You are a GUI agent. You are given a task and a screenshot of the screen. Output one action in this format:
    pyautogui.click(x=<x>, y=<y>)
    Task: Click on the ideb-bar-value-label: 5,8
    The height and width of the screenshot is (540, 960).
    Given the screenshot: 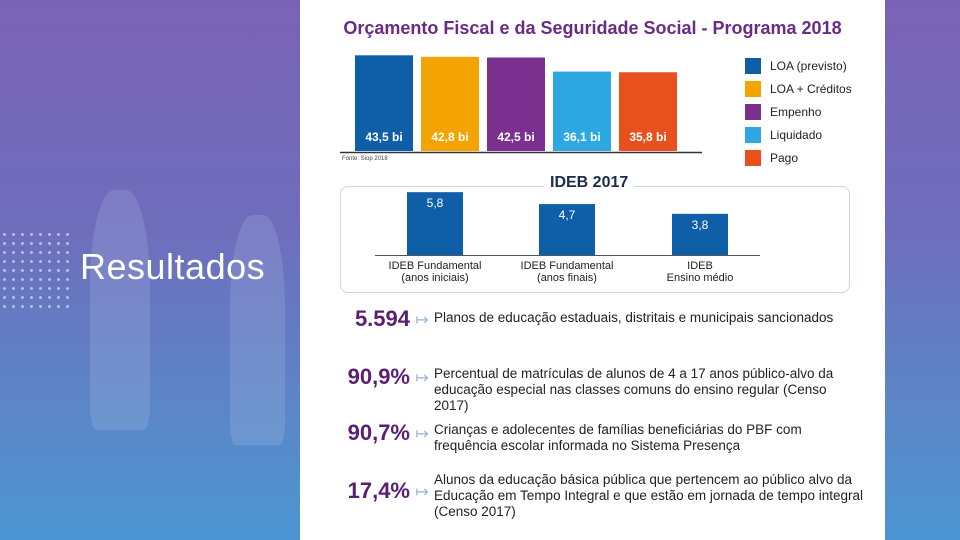 What is the action you would take?
    pyautogui.click(x=435, y=203)
    